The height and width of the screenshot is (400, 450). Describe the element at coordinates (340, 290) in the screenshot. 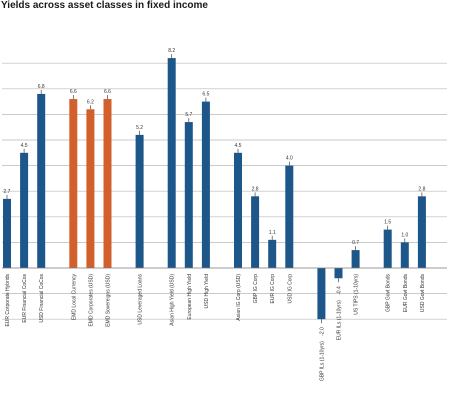

I see `value-label: -0.4` at that location.